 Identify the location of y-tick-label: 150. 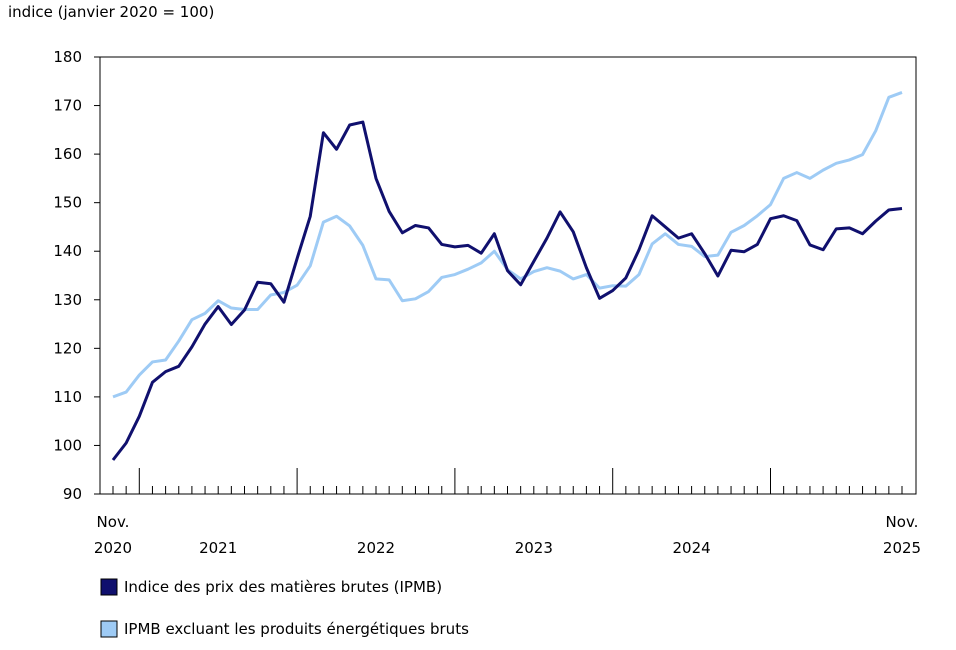
(67, 203).